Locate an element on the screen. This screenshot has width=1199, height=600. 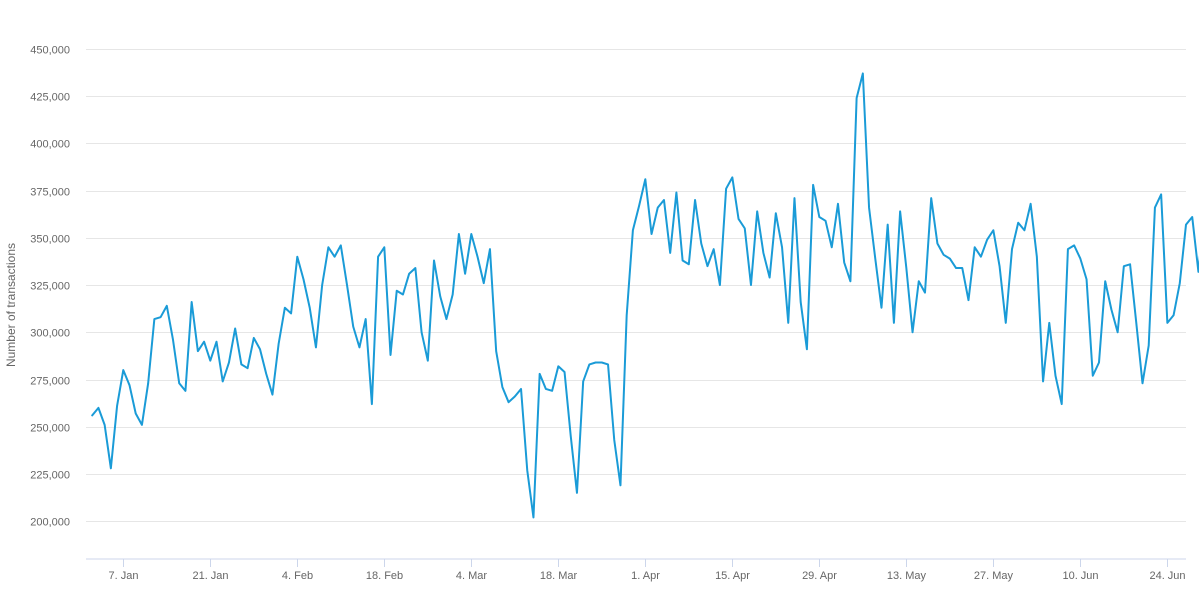
y-tick-label: 400,000 is located at coordinates (50, 145).